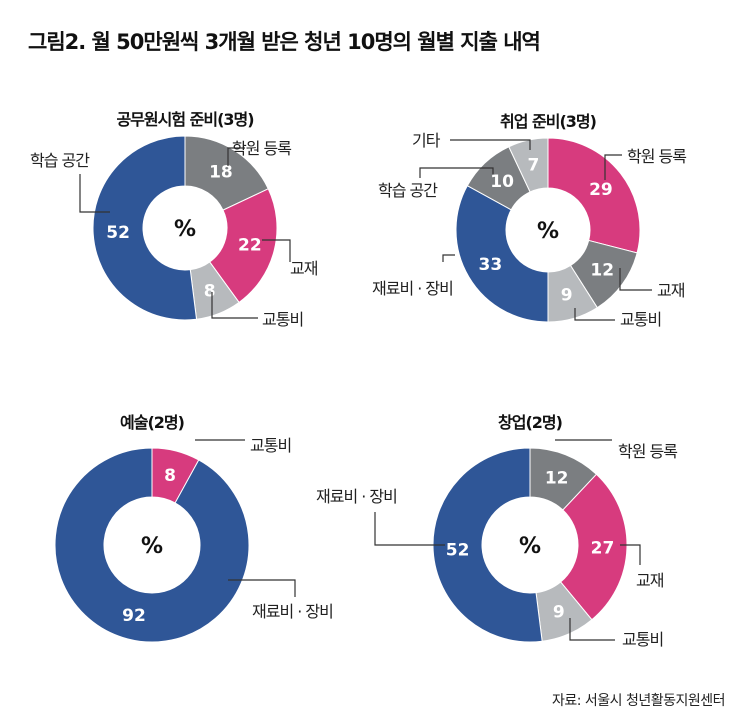 The image size is (747, 728). Describe the element at coordinates (601, 190) in the screenshot. I see `slice-value-label: 29` at that location.